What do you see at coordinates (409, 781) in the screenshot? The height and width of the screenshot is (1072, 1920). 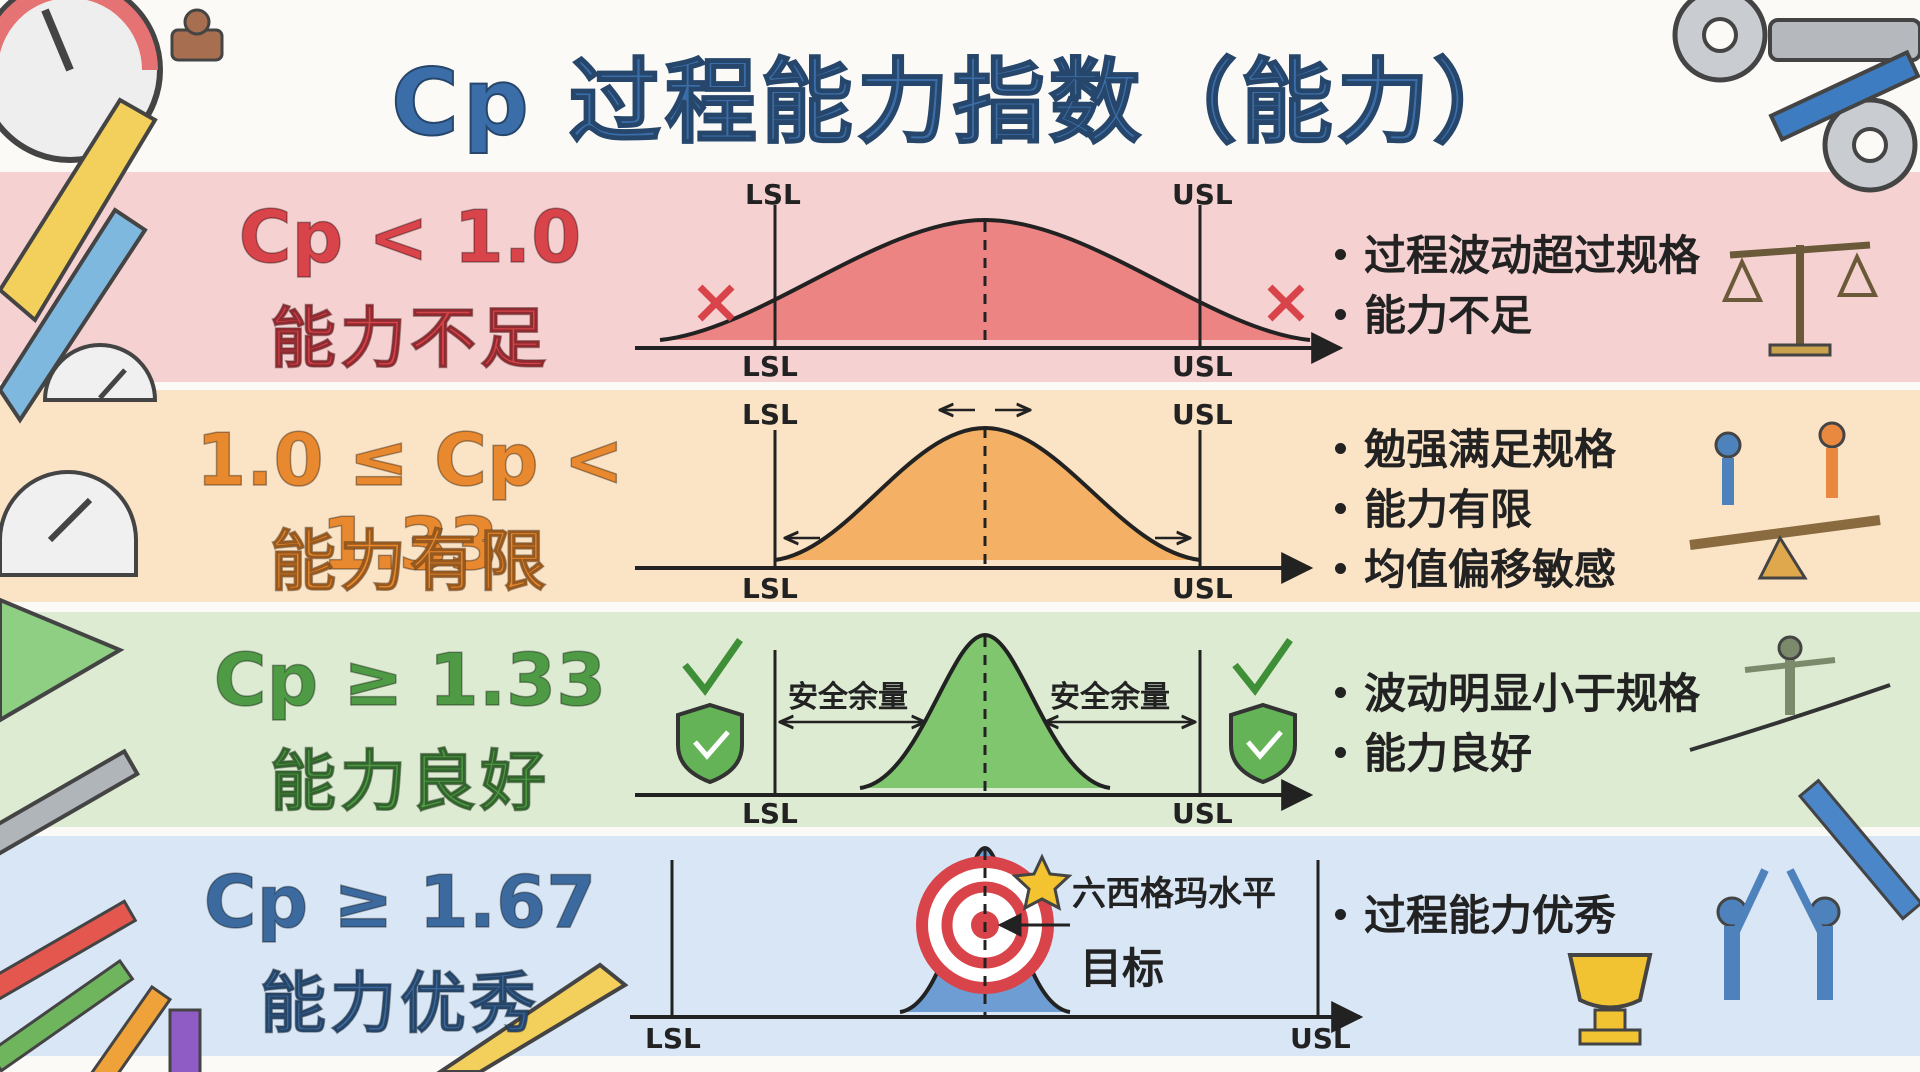 I see `cp-capability-green: 能力良好` at bounding box center [409, 781].